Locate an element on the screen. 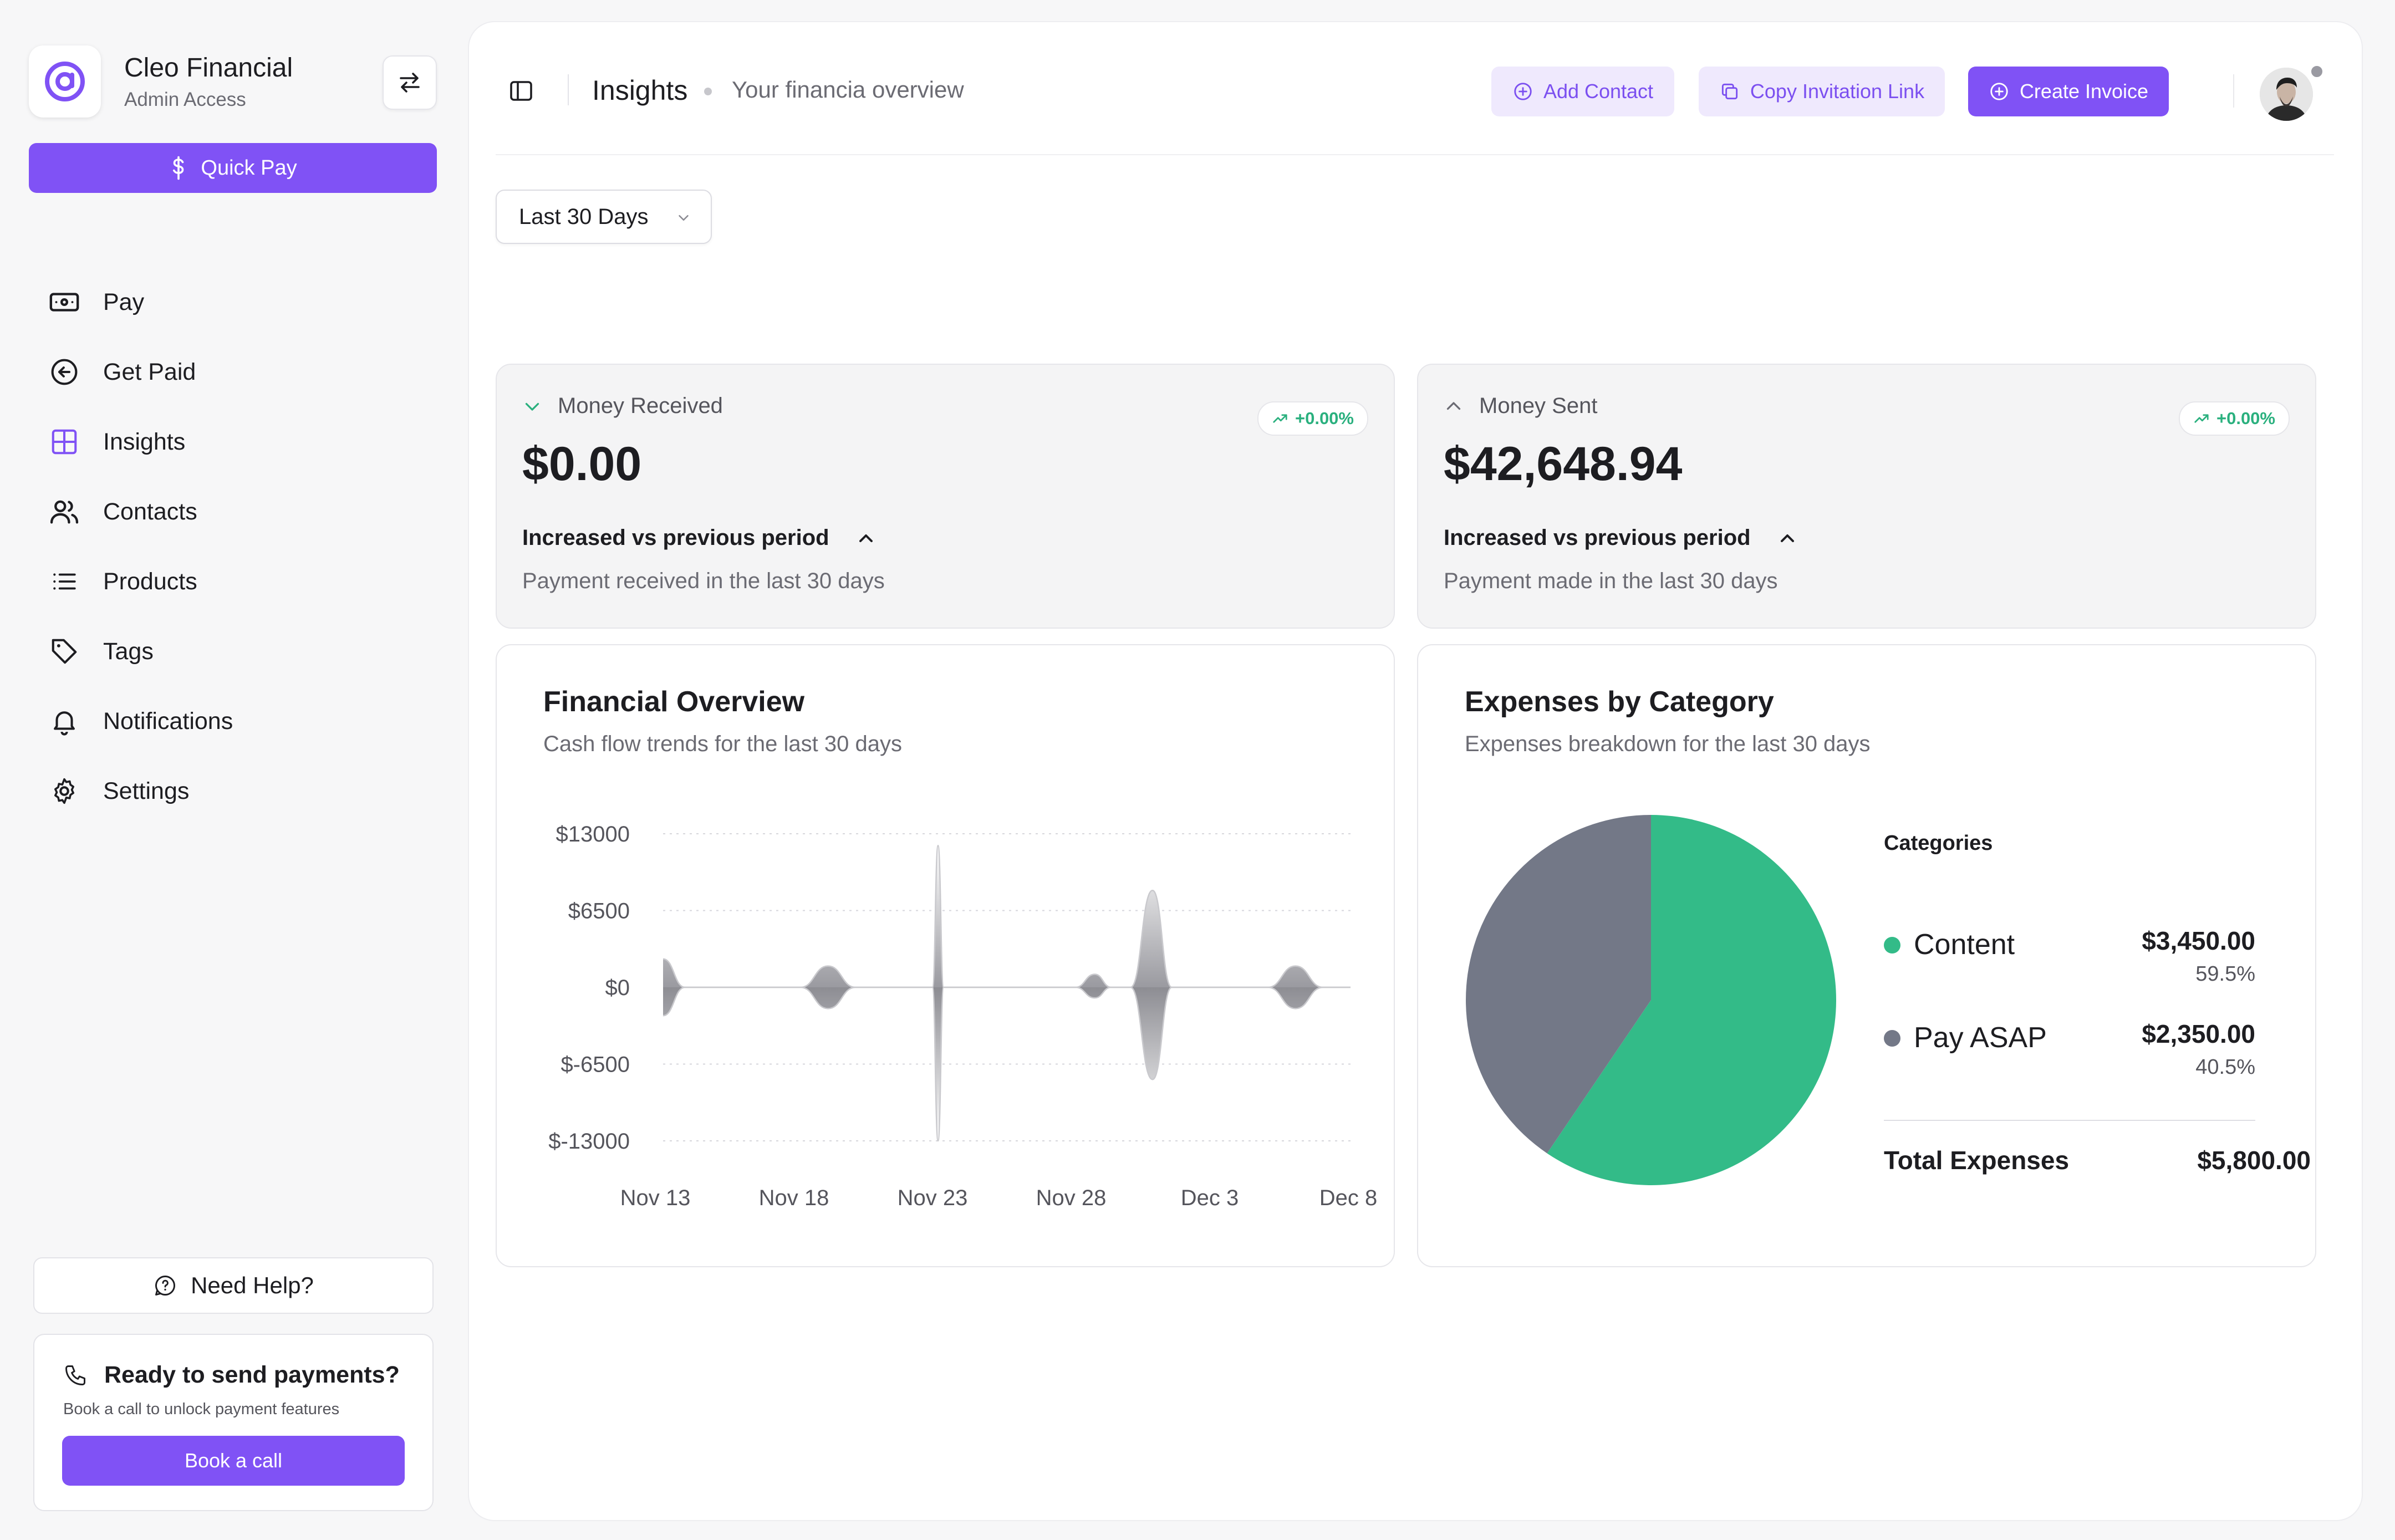 The image size is (2395, 1540). card-subtitle: Expenses breakdown for the last 30 days is located at coordinates (1668, 744).